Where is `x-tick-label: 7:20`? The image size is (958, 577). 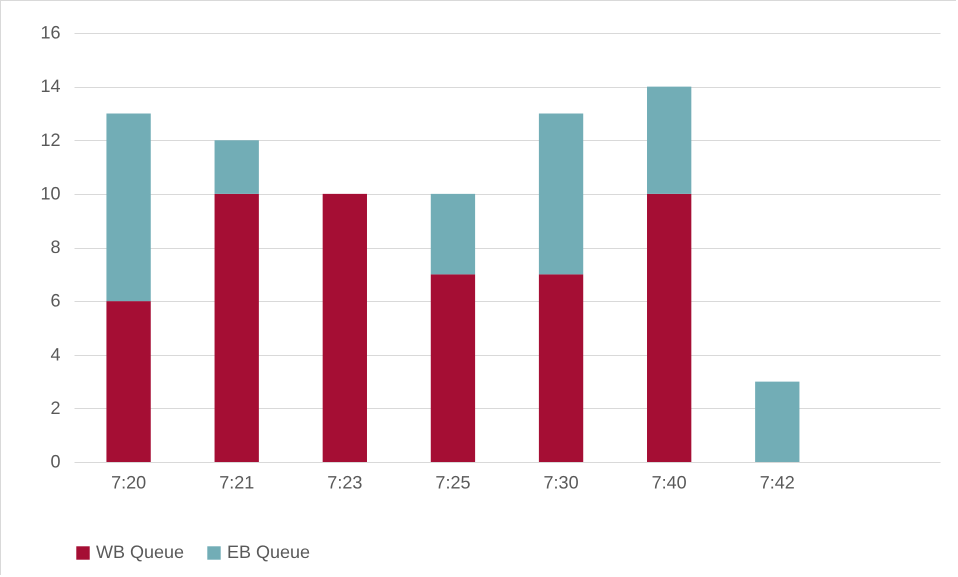 x-tick-label: 7:20 is located at coordinates (128, 482).